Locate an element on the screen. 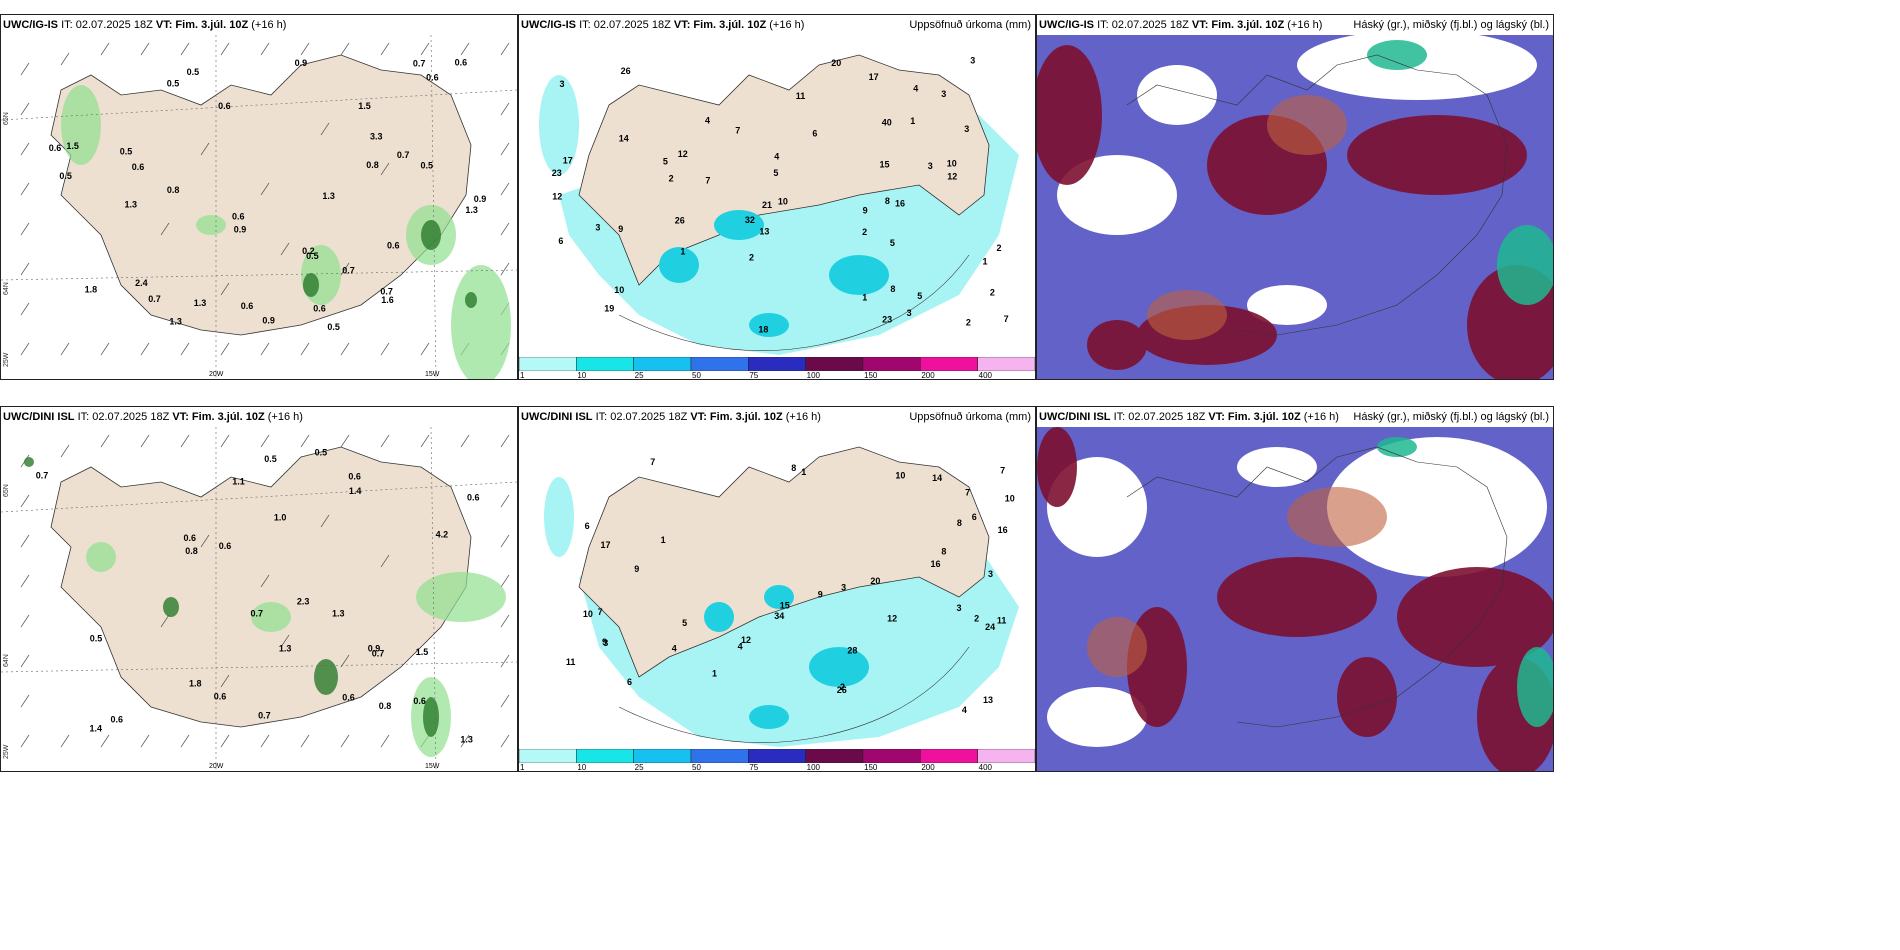  cloud-high is located at coordinates (1295, 599).